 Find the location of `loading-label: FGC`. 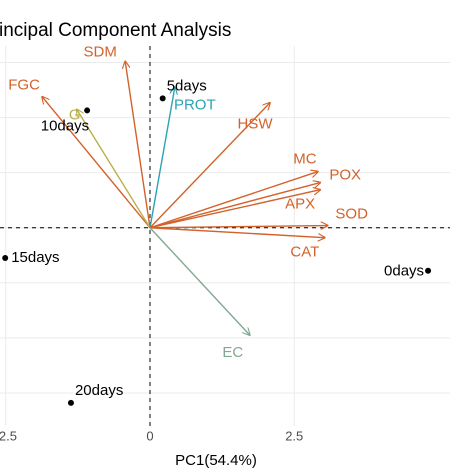

loading-label: FGC is located at coordinates (24, 85).